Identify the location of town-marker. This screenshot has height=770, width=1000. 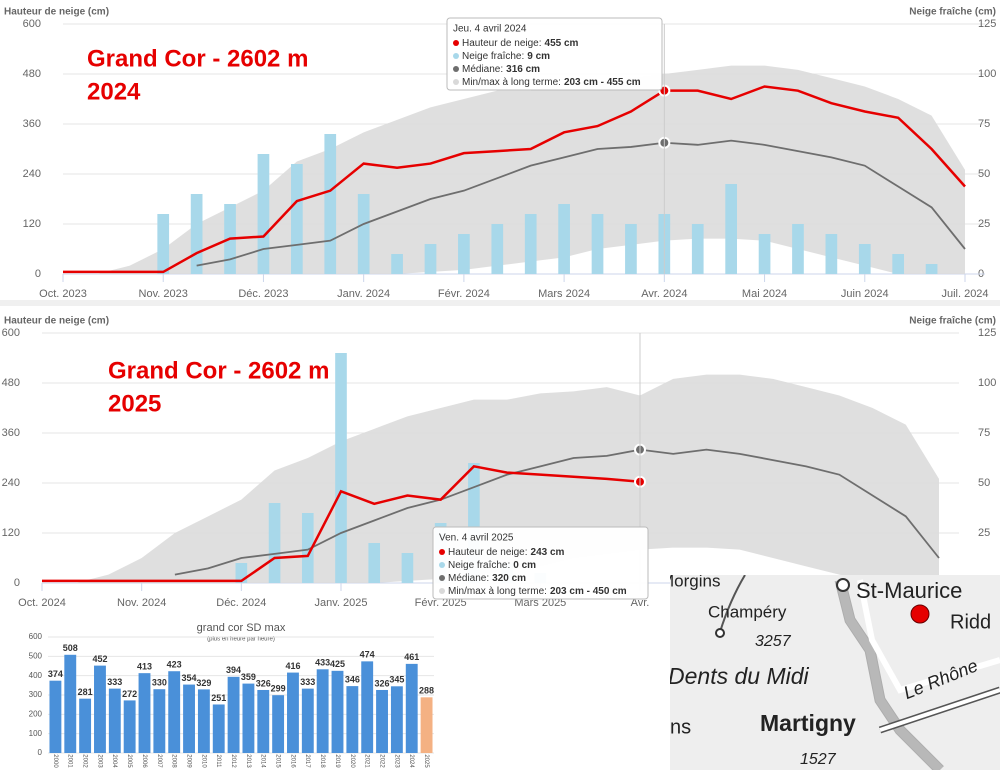
(720, 633).